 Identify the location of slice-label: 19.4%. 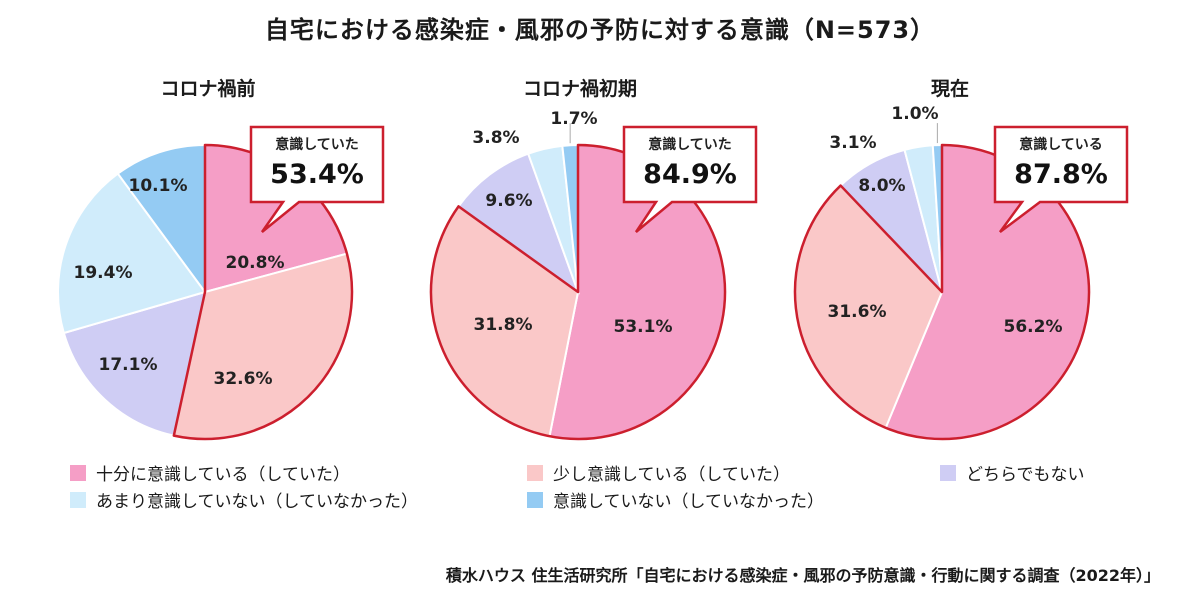
(103, 273).